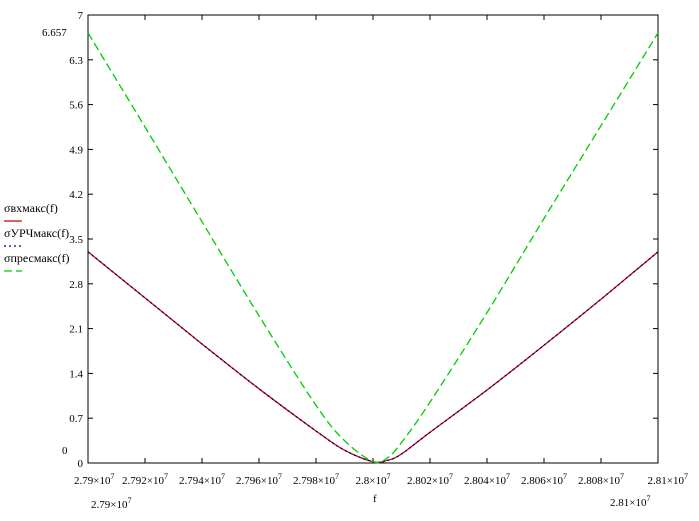  What do you see at coordinates (76, 419) in the screenshot?
I see `y-tick-label: 0.7` at bounding box center [76, 419].